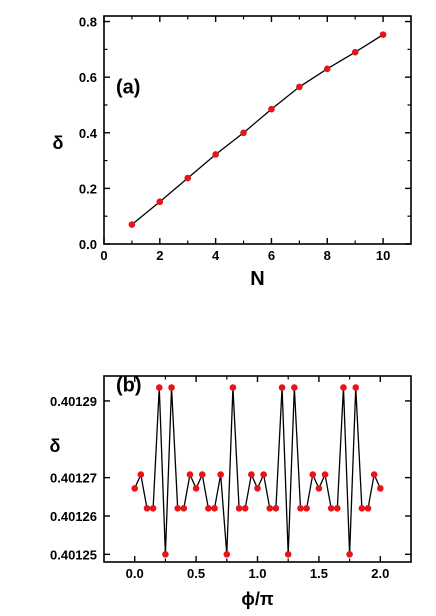 The image size is (436, 616). Describe the element at coordinates (196, 573) in the screenshot. I see `x-tick-label-b: 0.5` at that location.